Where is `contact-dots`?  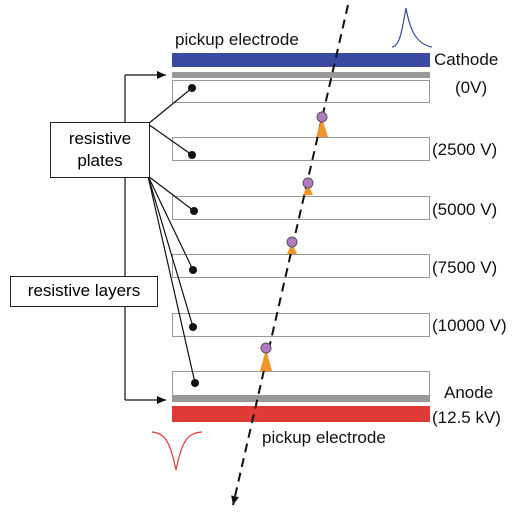
contact-dots is located at coordinates (193, 235).